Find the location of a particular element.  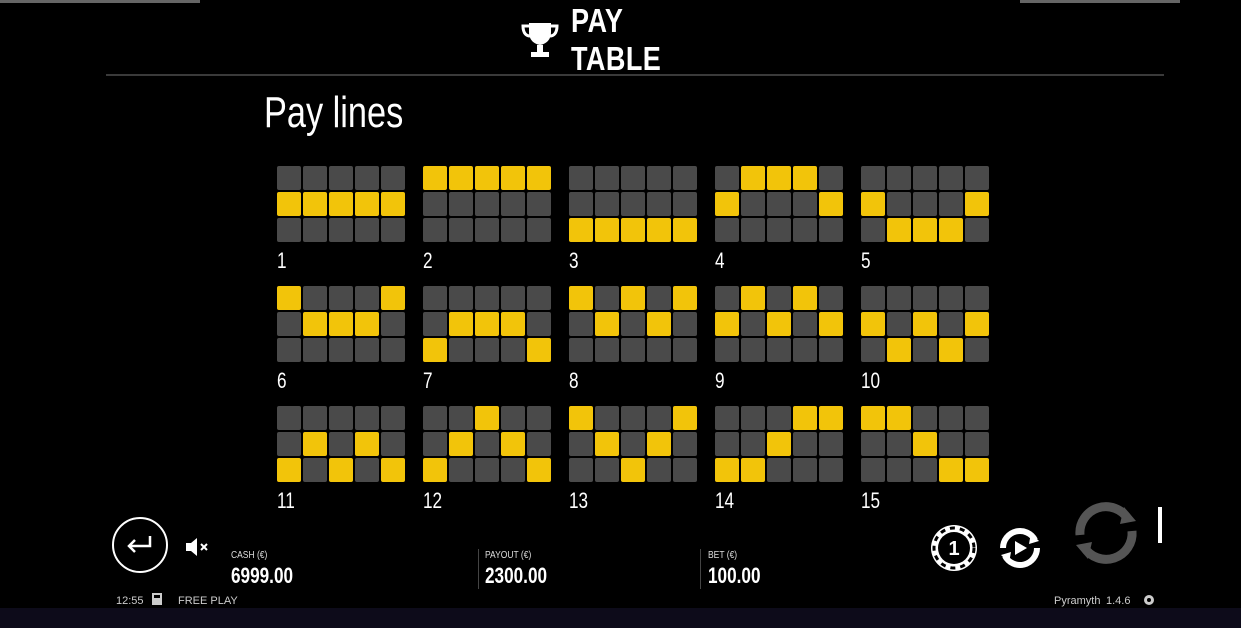

cash-label: CASH (€) is located at coordinates (249, 555).